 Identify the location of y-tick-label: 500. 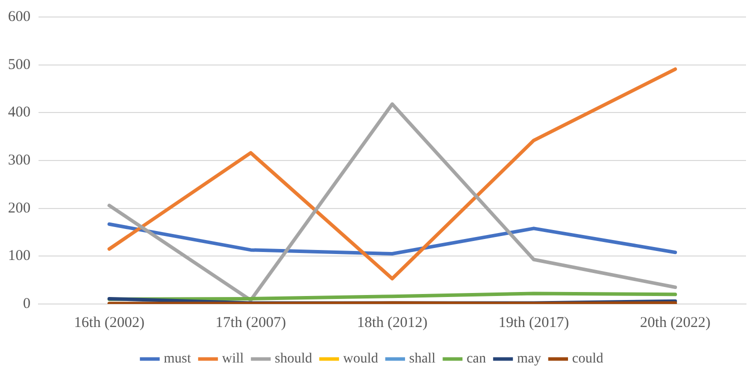
(19, 64).